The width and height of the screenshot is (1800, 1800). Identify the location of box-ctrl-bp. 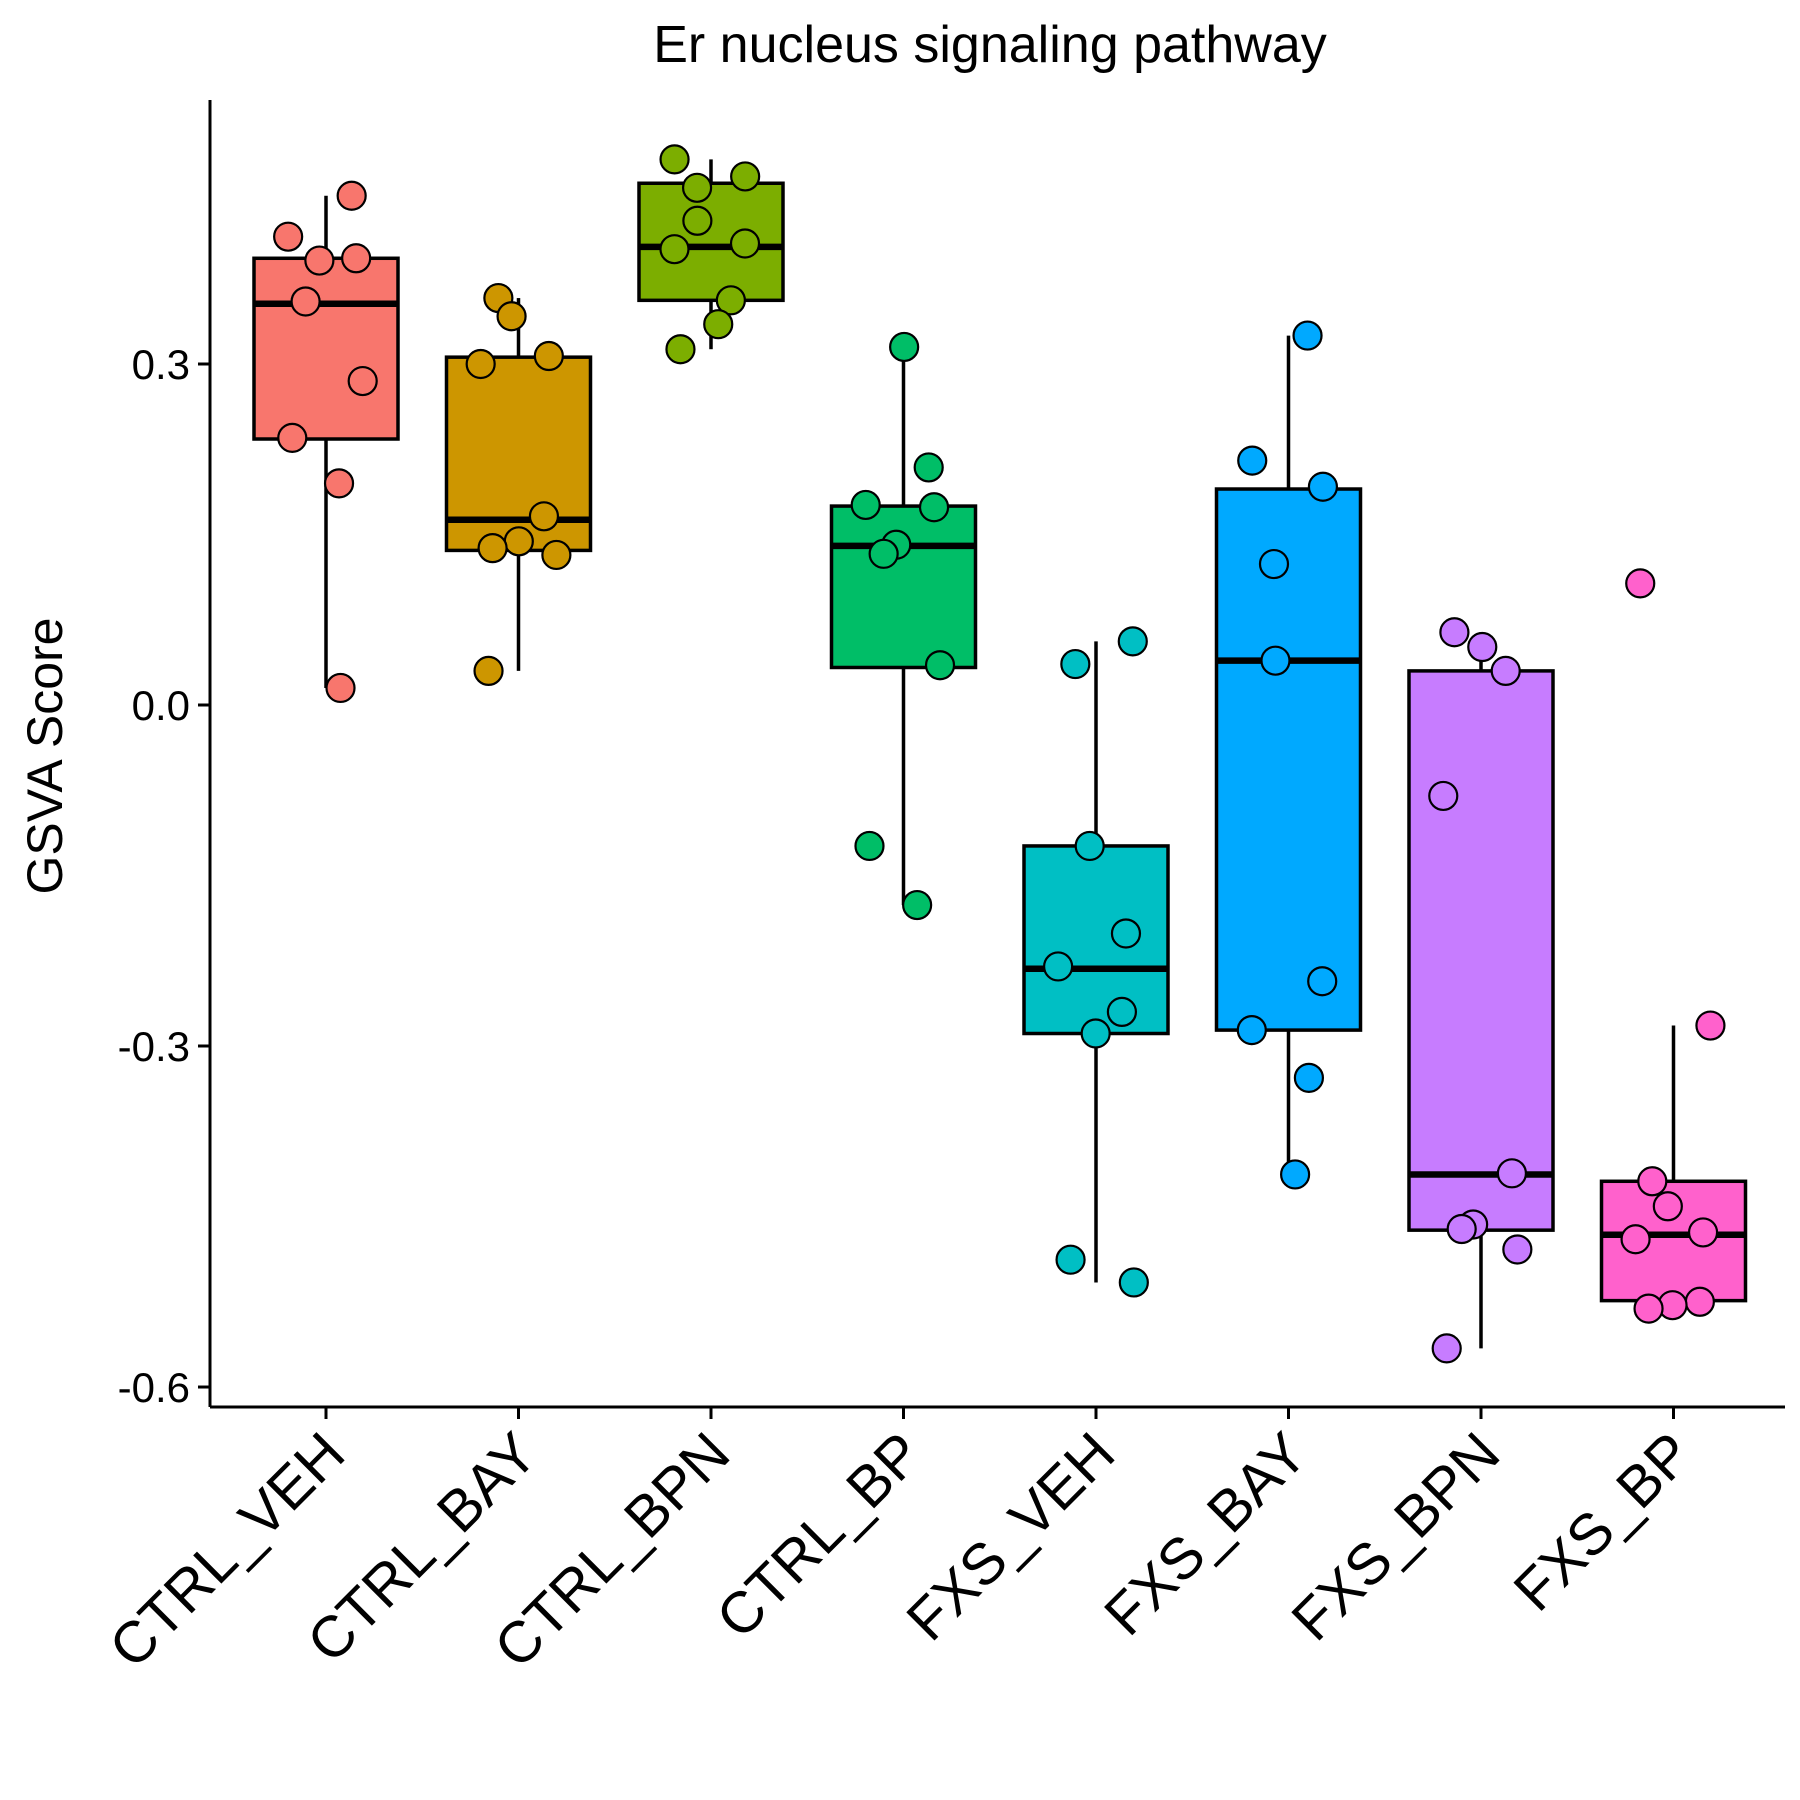
(903, 587).